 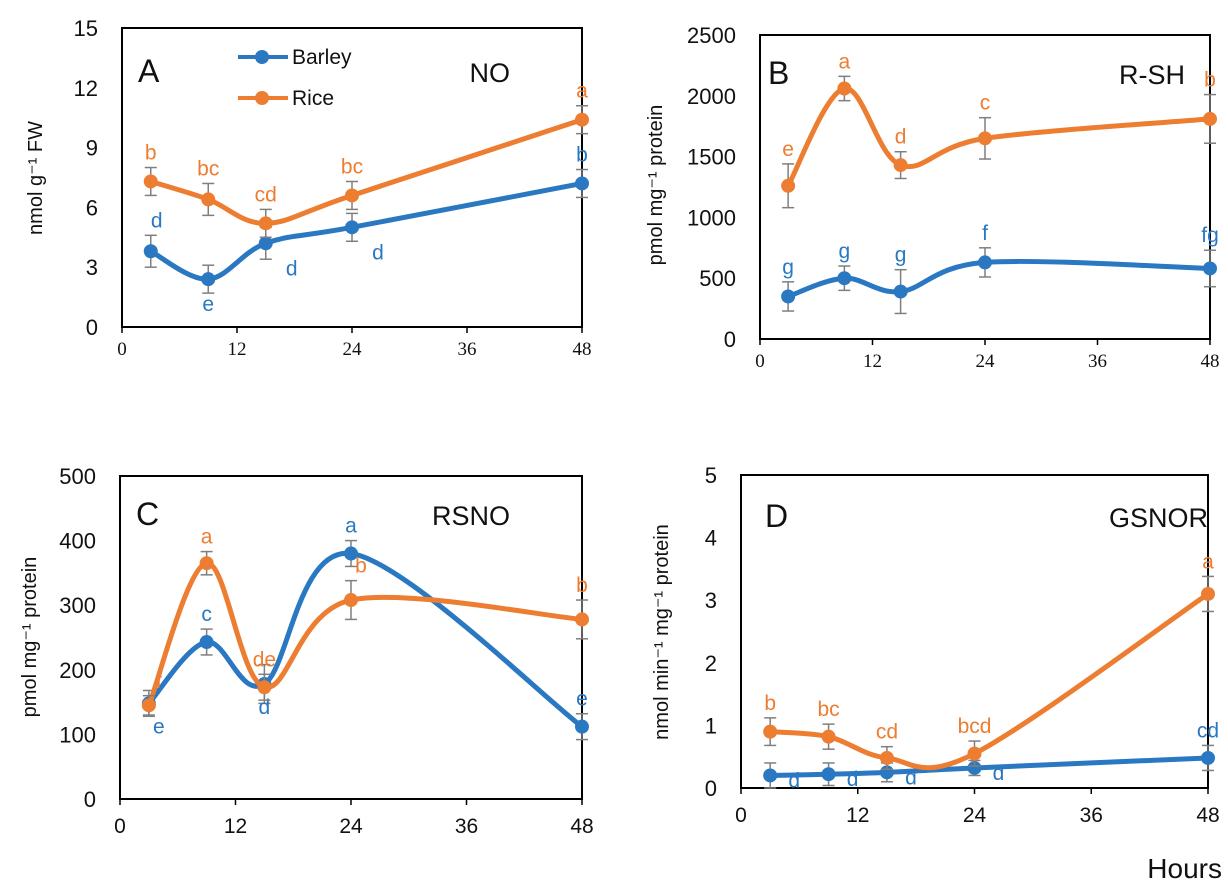 I want to click on y-tick-label: 3, so click(x=711, y=600).